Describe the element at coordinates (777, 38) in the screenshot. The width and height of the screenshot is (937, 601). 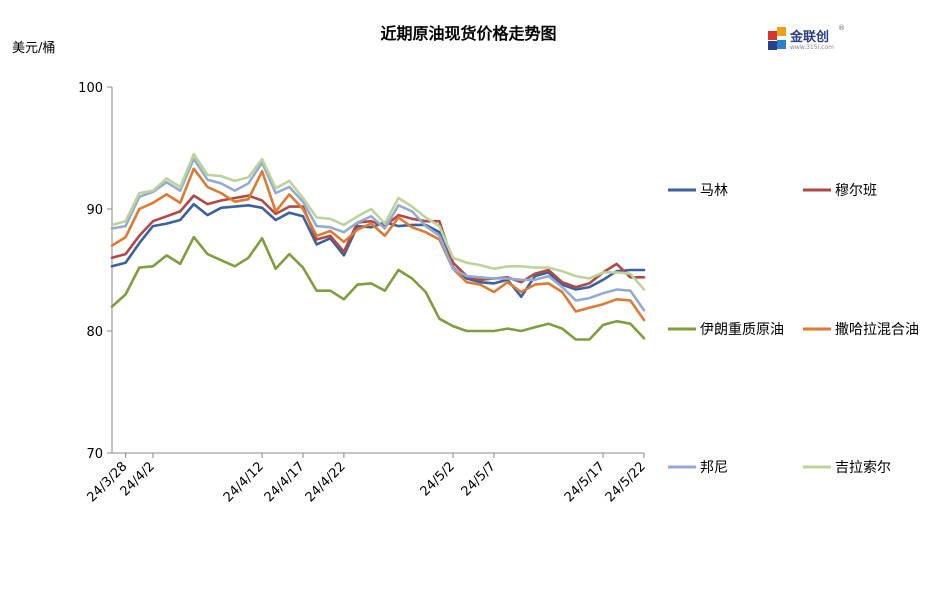
I see `logo-icon` at that location.